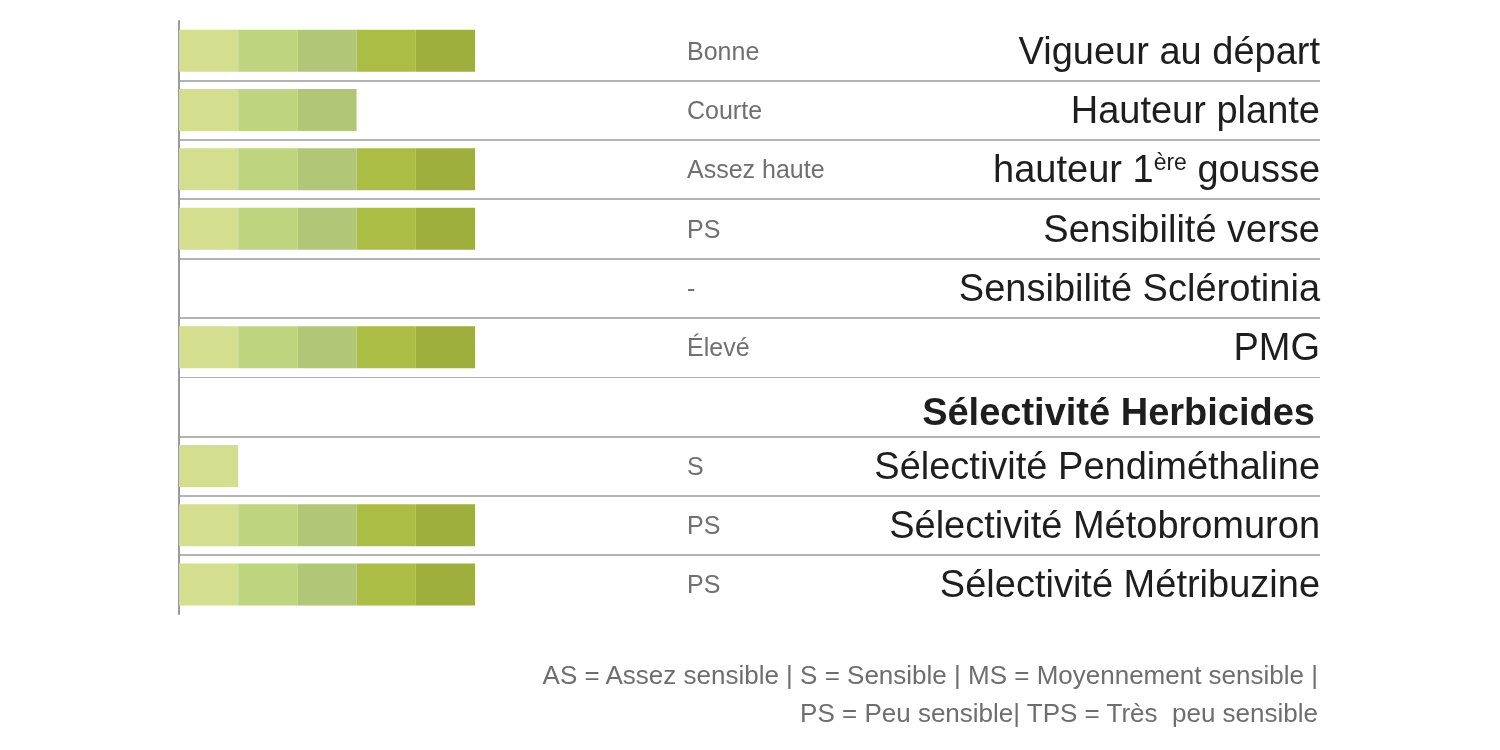 The image size is (1500, 750). I want to click on y-tick-label: Sélectivité Métribuzine, so click(1129, 584).